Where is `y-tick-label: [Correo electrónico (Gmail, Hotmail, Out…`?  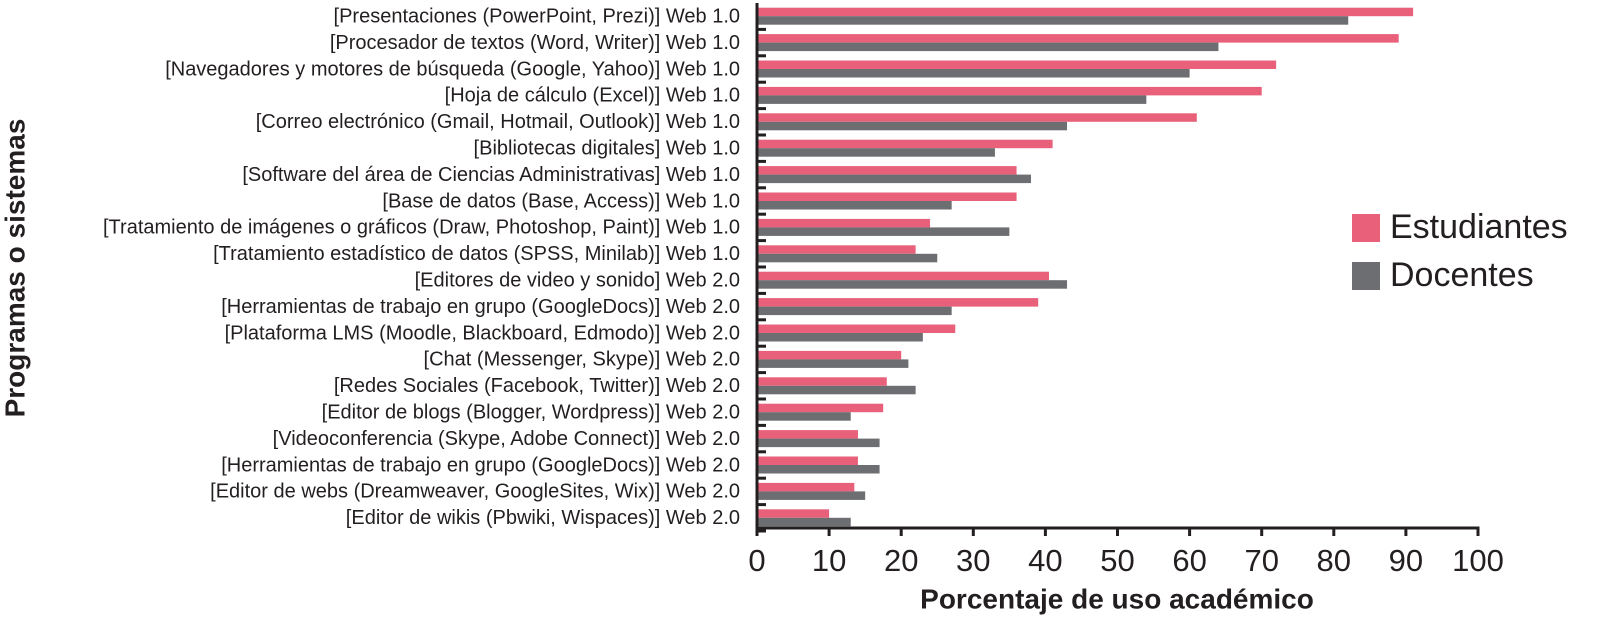 y-tick-label: [Correo electrónico (Gmail, Hotmail, Out… is located at coordinates (498, 122).